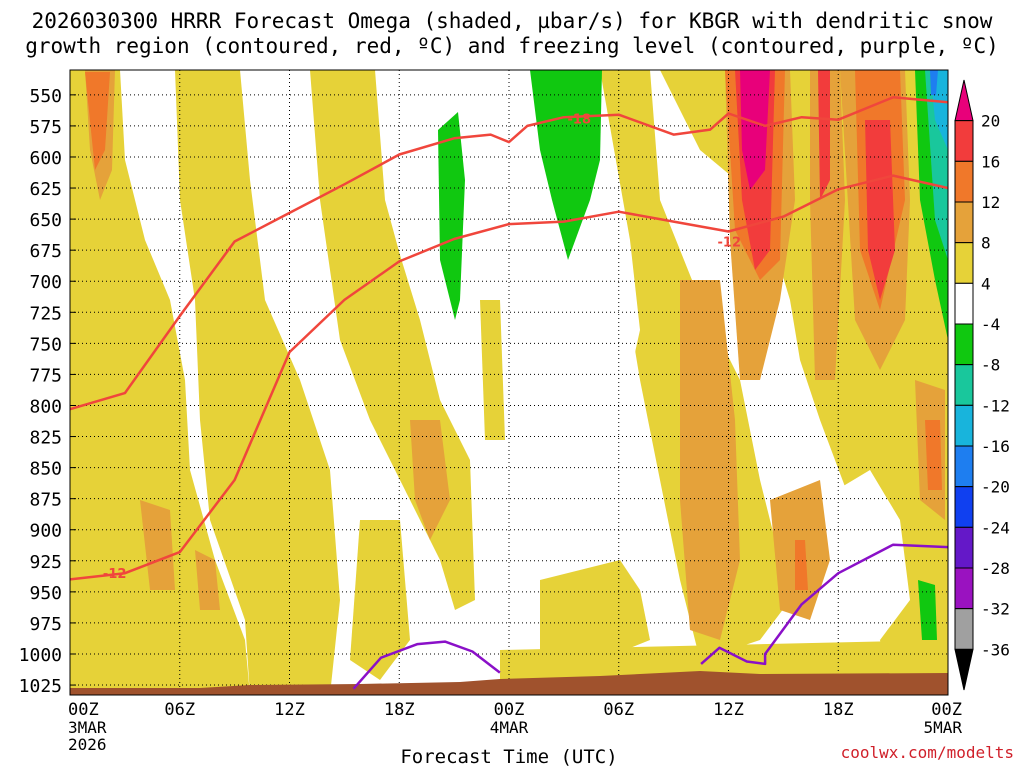  What do you see at coordinates (45, 469) in the screenshot?
I see `y-tick-label: 850` at bounding box center [45, 469].